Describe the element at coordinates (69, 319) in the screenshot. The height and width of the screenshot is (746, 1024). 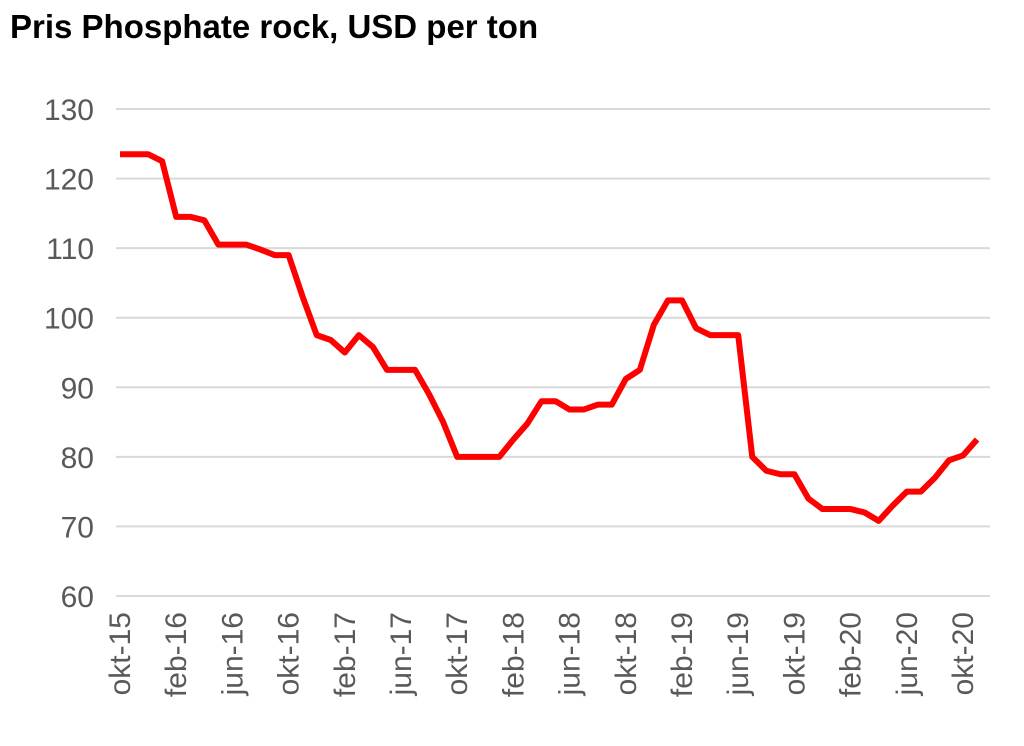
I see `y-tick-label: 100` at that location.